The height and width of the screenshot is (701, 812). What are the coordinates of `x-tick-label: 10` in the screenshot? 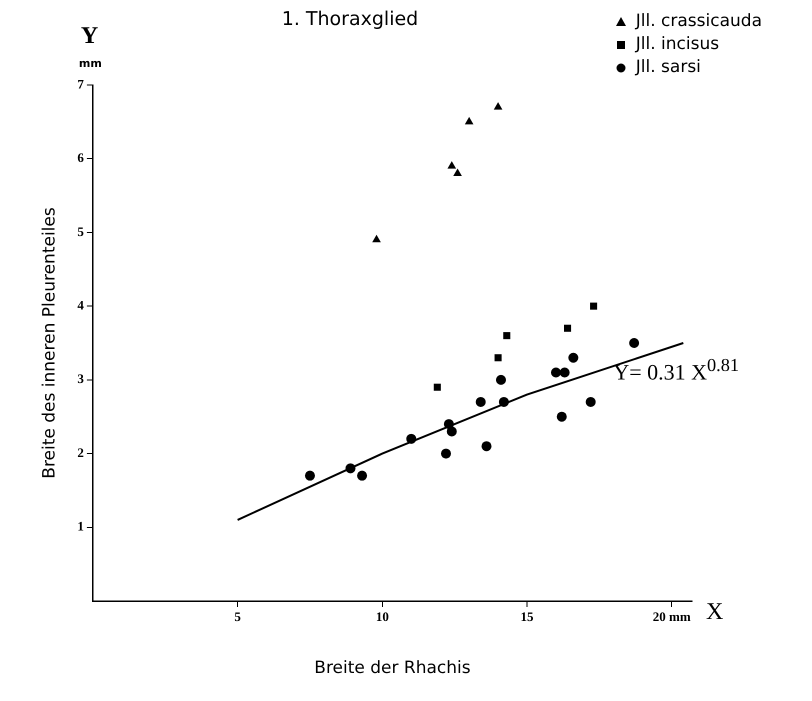 It's located at (382, 616).